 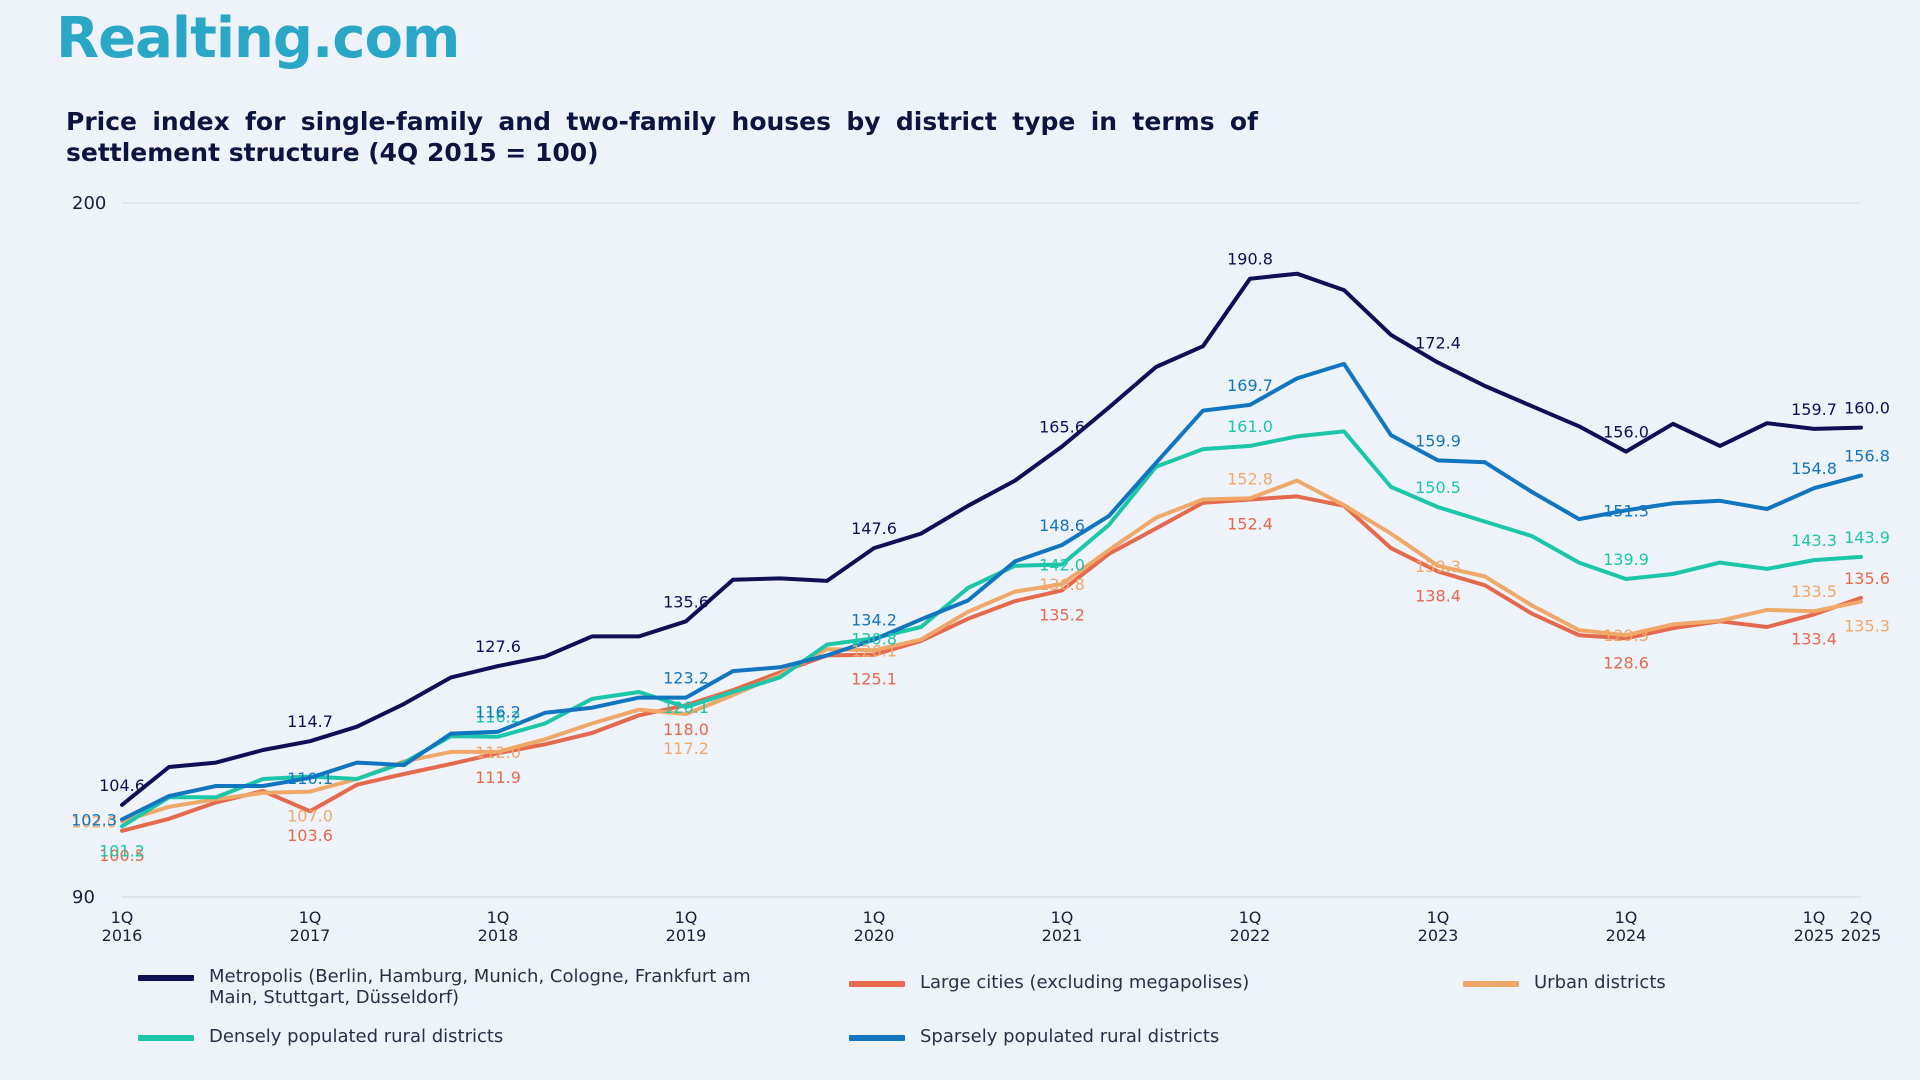 What do you see at coordinates (1814, 468) in the screenshot?
I see `data-label-sparse_rural: 154.8` at bounding box center [1814, 468].